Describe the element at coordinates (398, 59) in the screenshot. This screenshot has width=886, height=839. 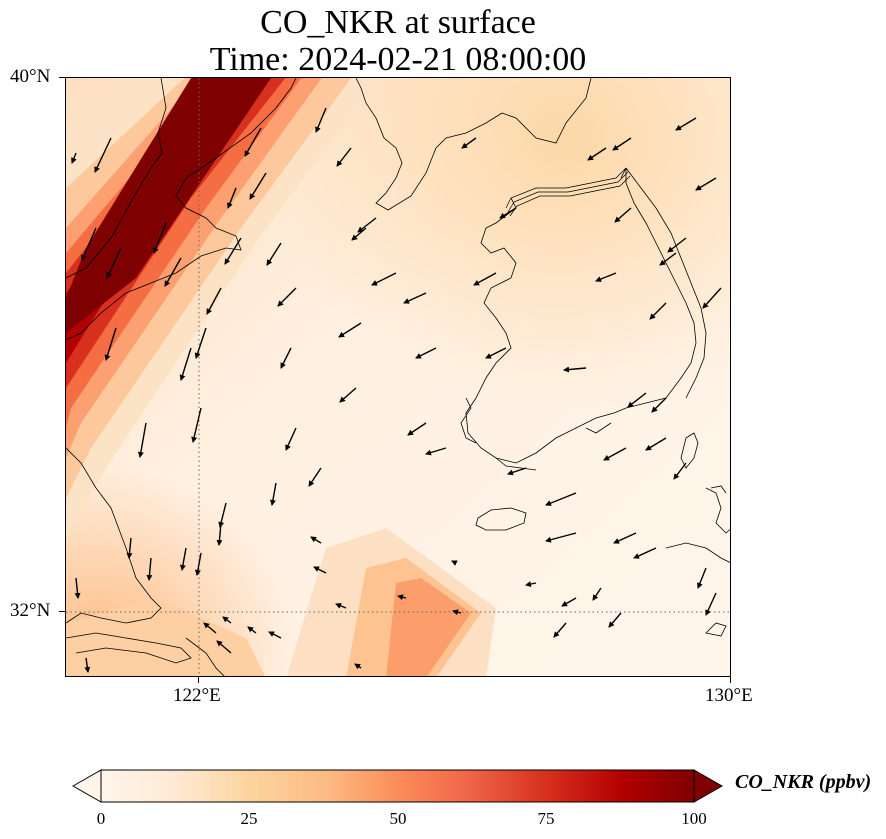
I see `map-time-subtitle: Time: 2024-02-21 08:00:00` at that location.